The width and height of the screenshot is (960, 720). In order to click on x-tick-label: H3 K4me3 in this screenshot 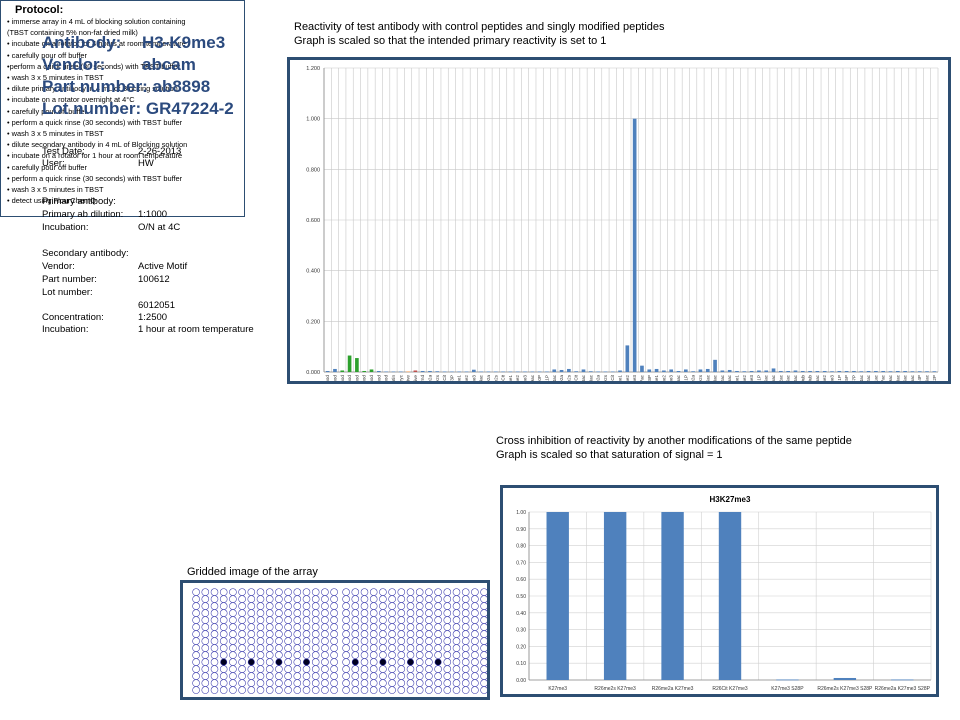, I will do `click(473, 378)`.